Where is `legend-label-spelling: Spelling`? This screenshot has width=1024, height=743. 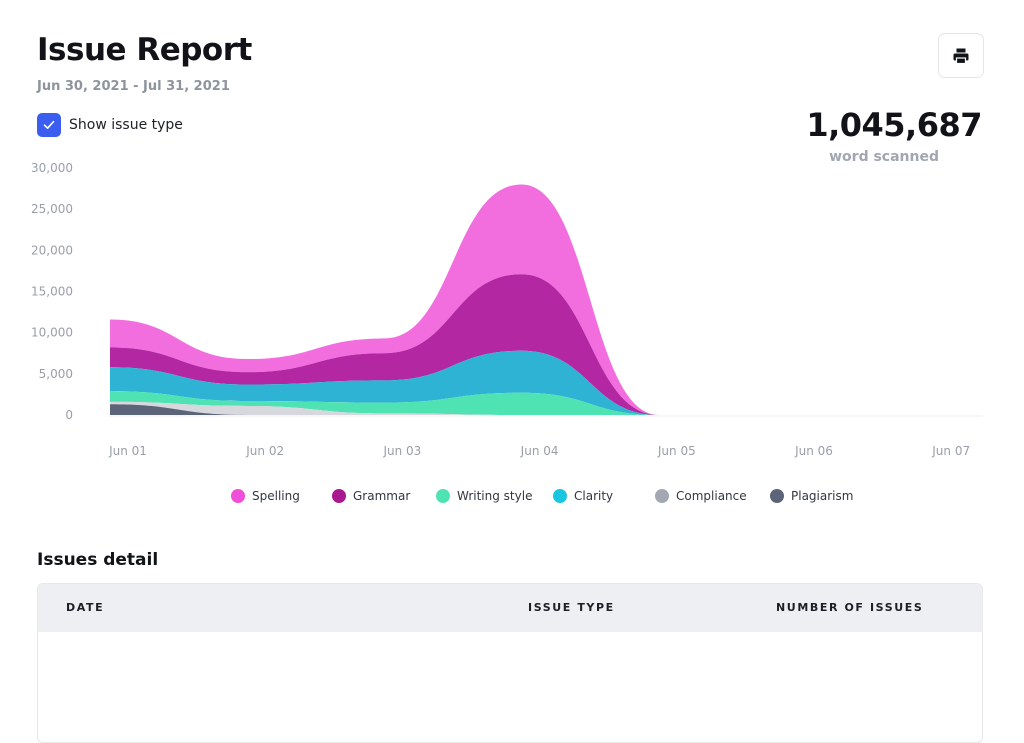
legend-label-spelling: Spelling is located at coordinates (276, 496).